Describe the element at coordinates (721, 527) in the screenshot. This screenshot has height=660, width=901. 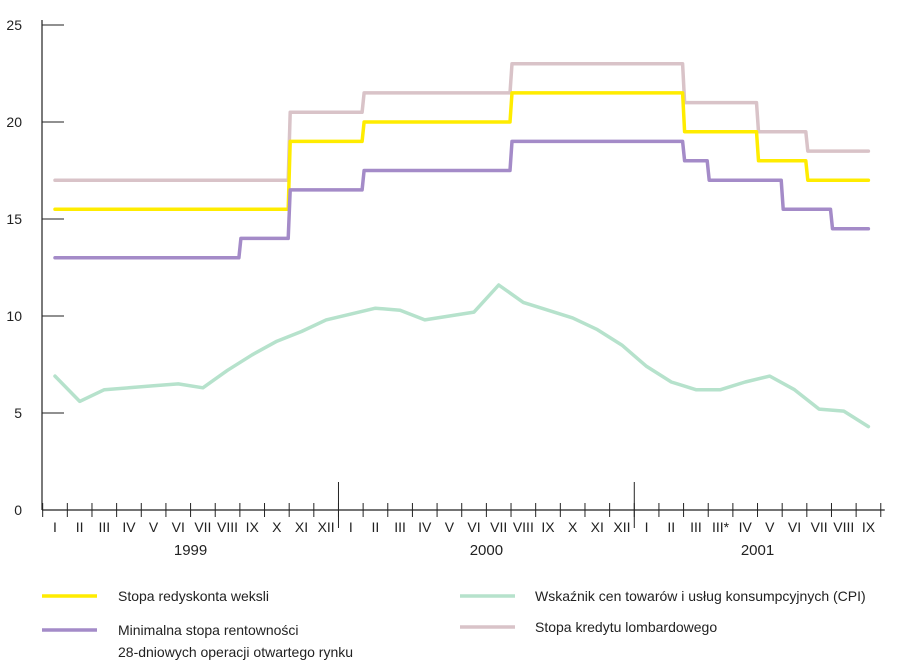
I see `x-tick-label: III*` at that location.